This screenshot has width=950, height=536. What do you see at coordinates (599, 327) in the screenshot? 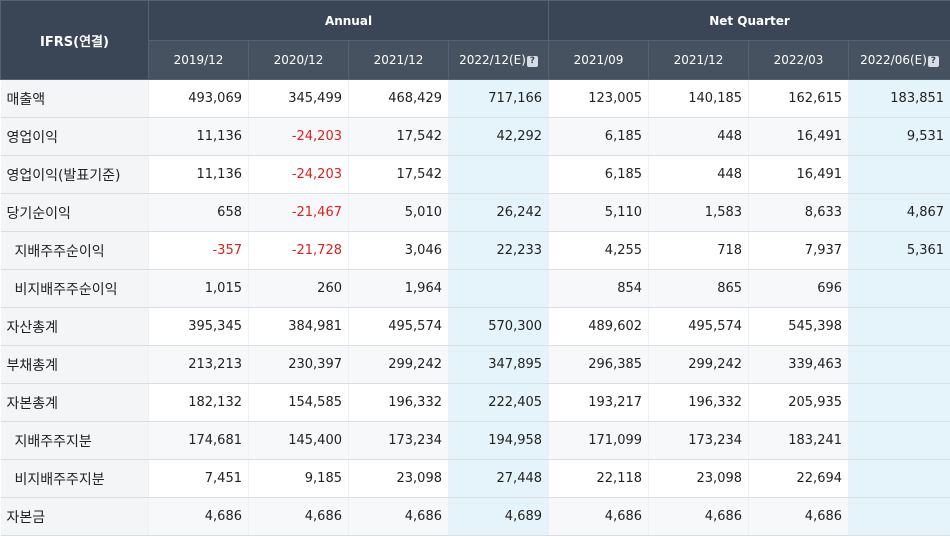
I see `value-cell: 489,602` at bounding box center [599, 327].